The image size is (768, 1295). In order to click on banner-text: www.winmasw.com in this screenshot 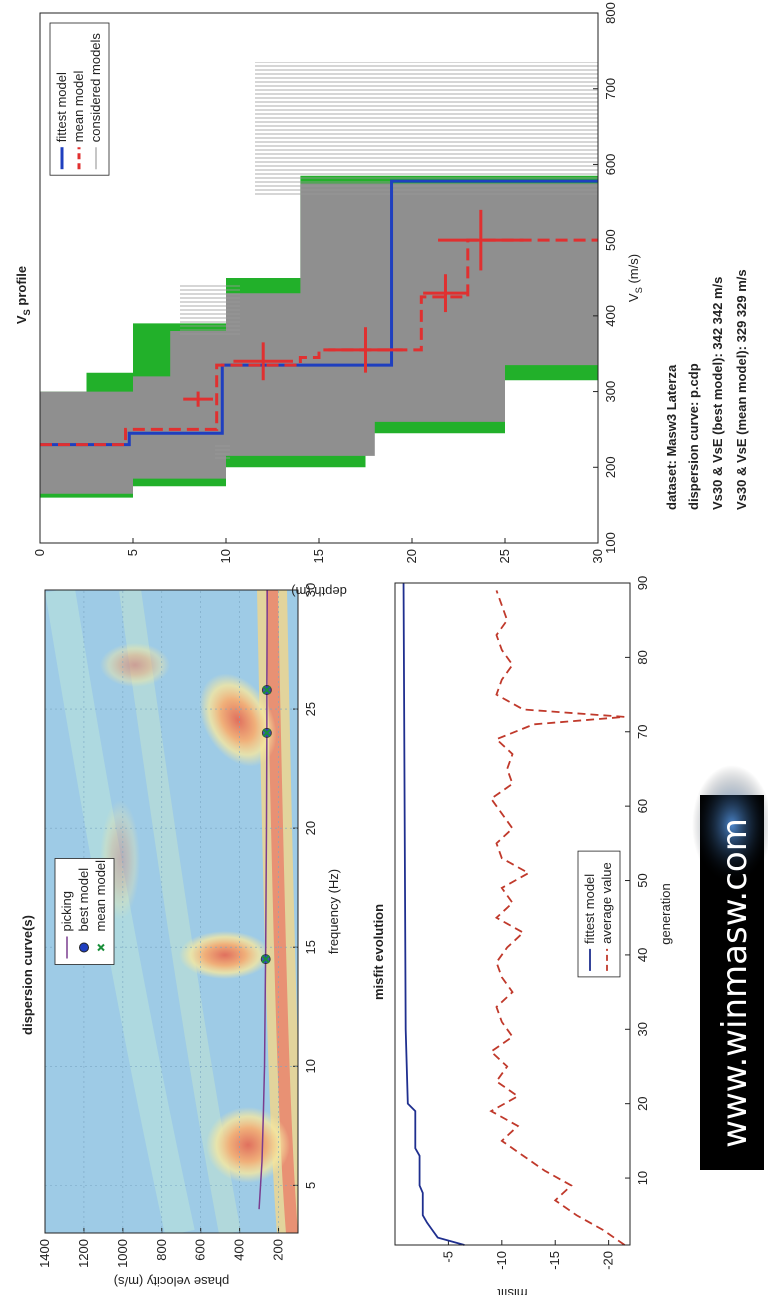, I will do `click(735, 983)`.